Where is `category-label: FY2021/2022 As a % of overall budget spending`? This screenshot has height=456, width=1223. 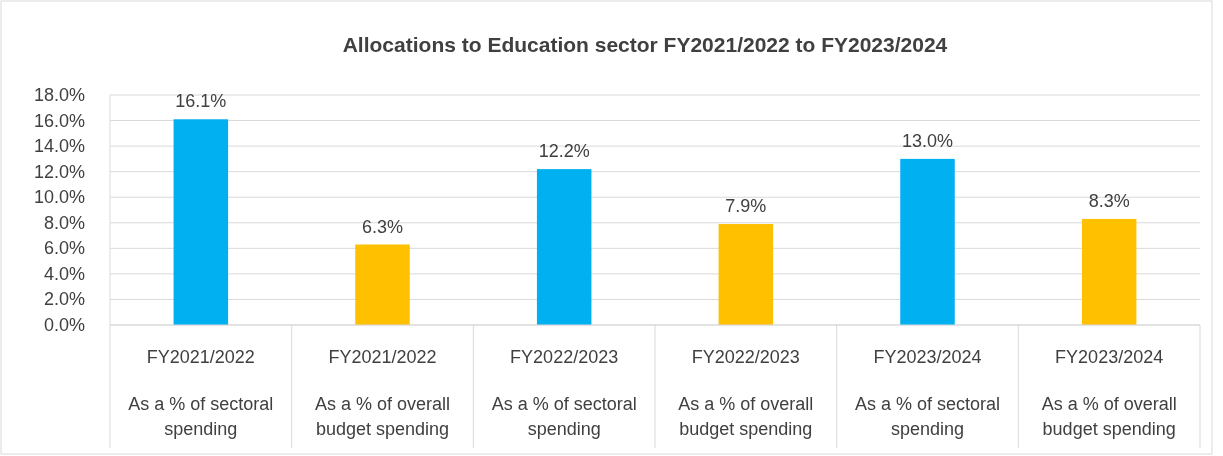
category-label: FY2021/2022 As a % of overall budget spending is located at coordinates (382, 393).